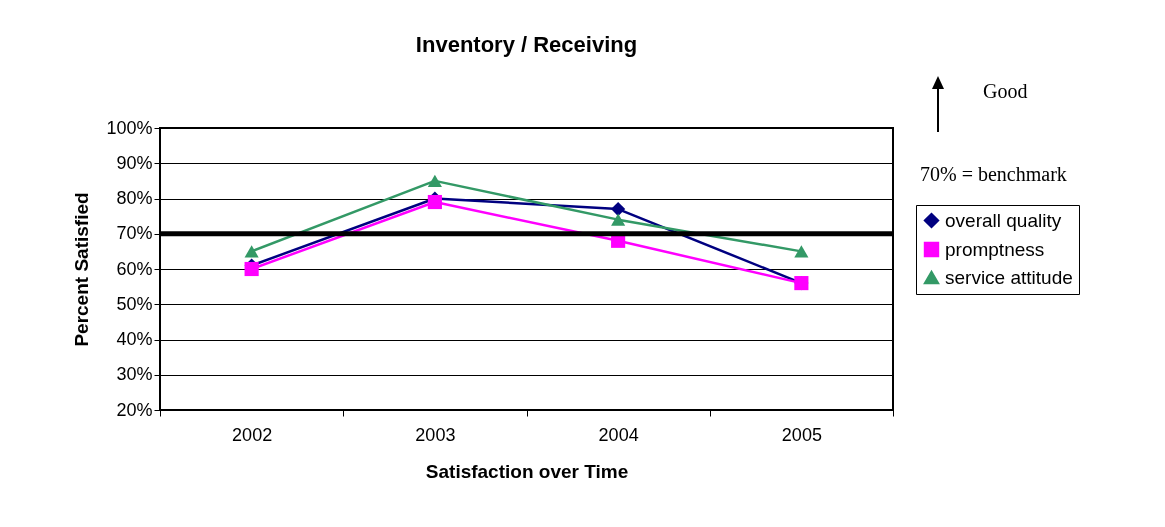 The height and width of the screenshot is (527, 1165). What do you see at coordinates (134, 162) in the screenshot?
I see `y-tick-label: 90%` at bounding box center [134, 162].